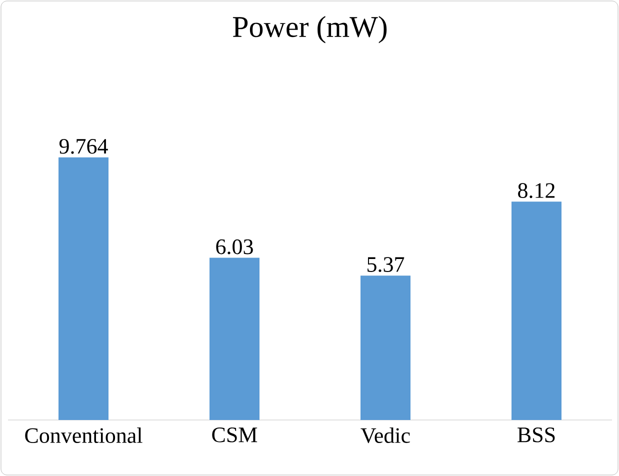 The height and width of the screenshot is (476, 619). I want to click on chart-title: Power (mW), so click(309, 30).